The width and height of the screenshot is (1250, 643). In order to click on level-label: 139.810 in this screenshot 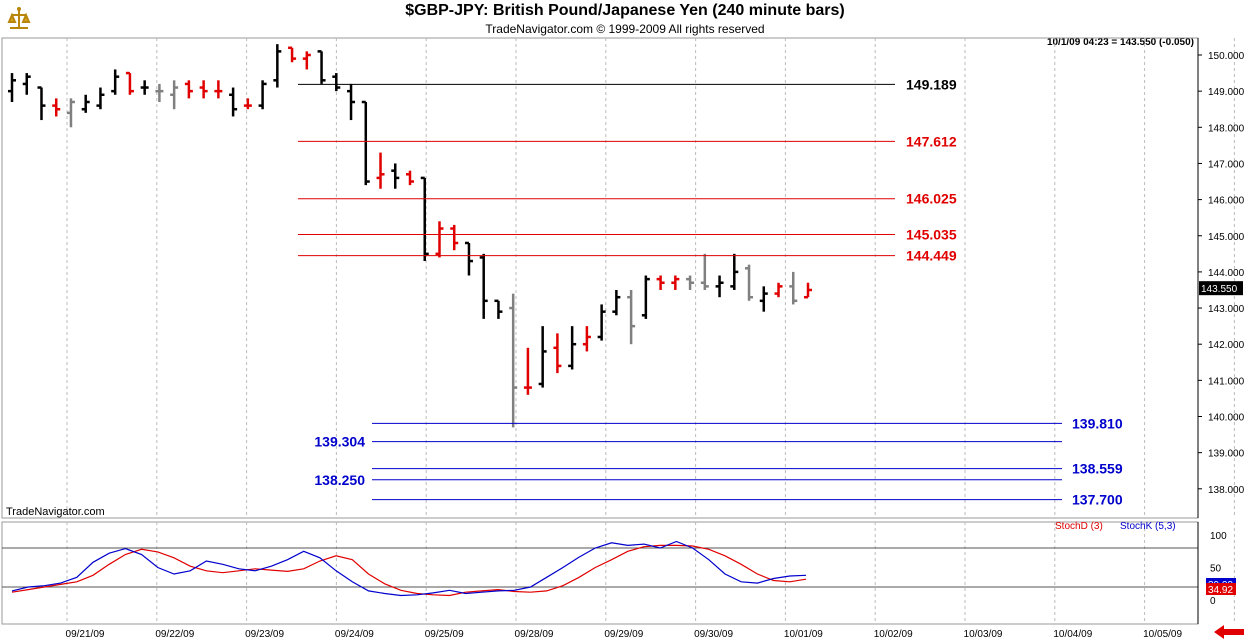, I will do `click(1097, 423)`.